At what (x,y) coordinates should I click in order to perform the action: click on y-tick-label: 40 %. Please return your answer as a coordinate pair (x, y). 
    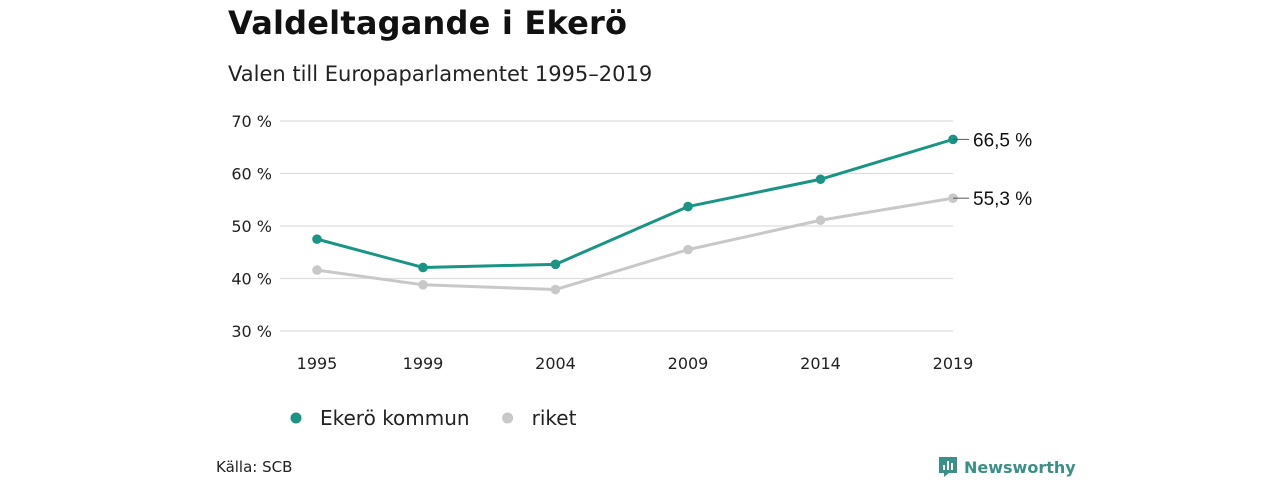
    Looking at the image, I should click on (251, 279).